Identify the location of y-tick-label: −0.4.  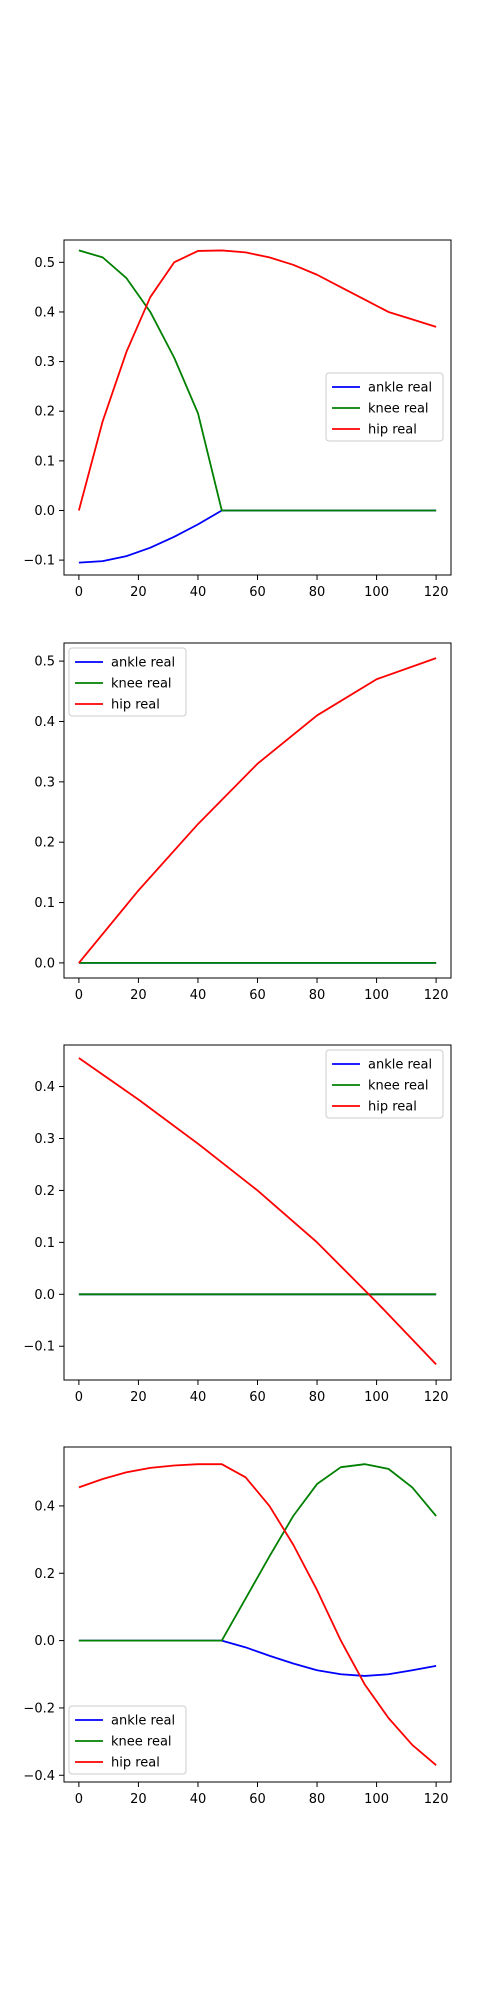
(39, 1776).